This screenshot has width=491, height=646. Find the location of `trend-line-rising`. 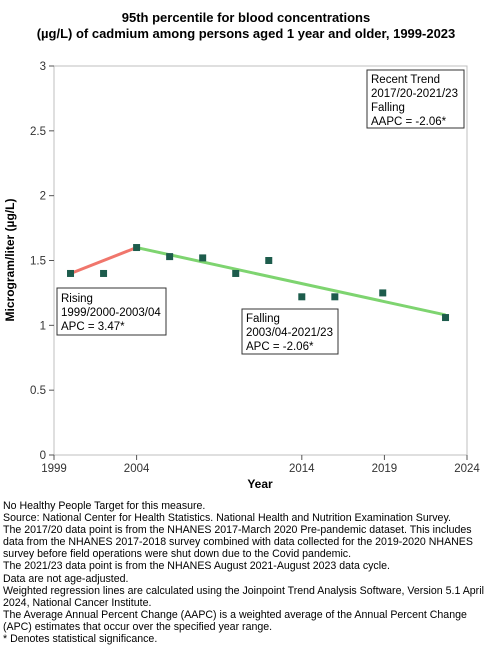

trend-line-rising is located at coordinates (103, 260).